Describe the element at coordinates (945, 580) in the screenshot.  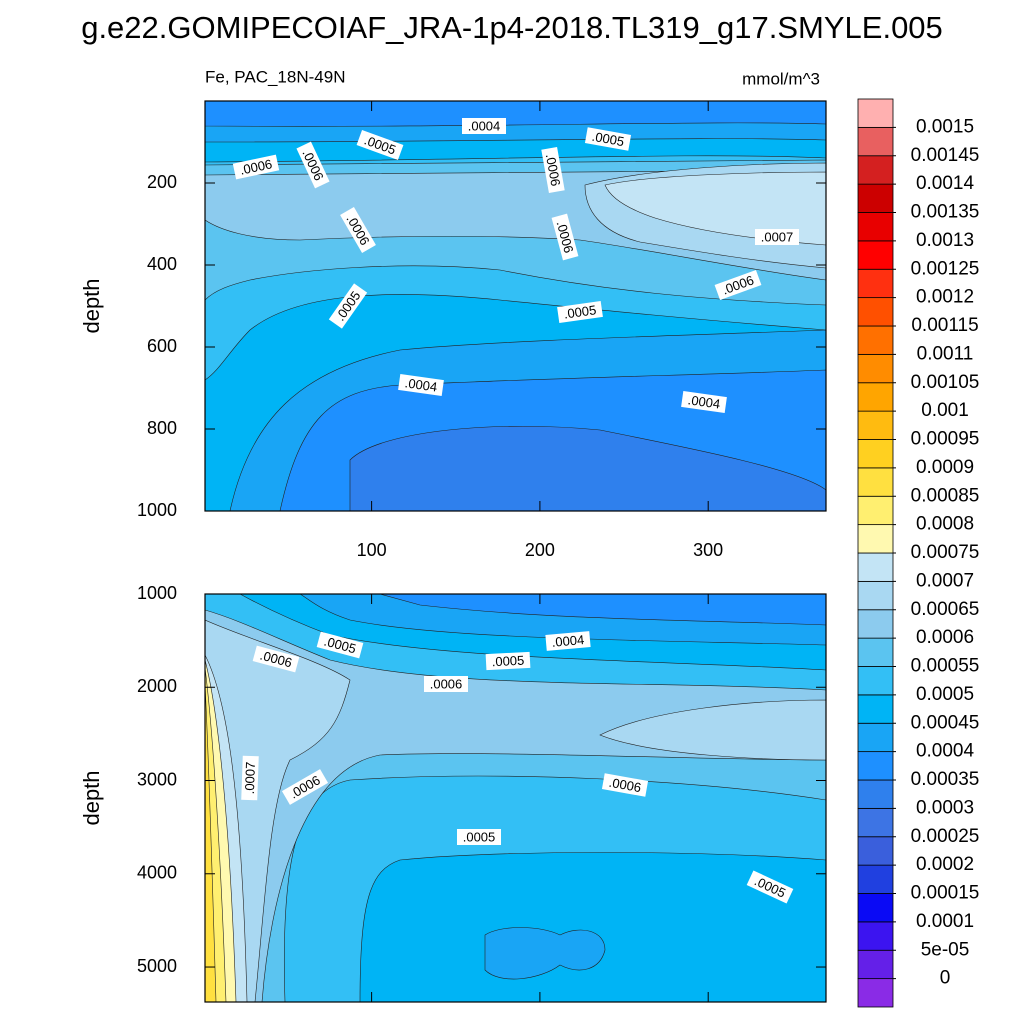
I see `colorbar-label: 0.0007` at that location.